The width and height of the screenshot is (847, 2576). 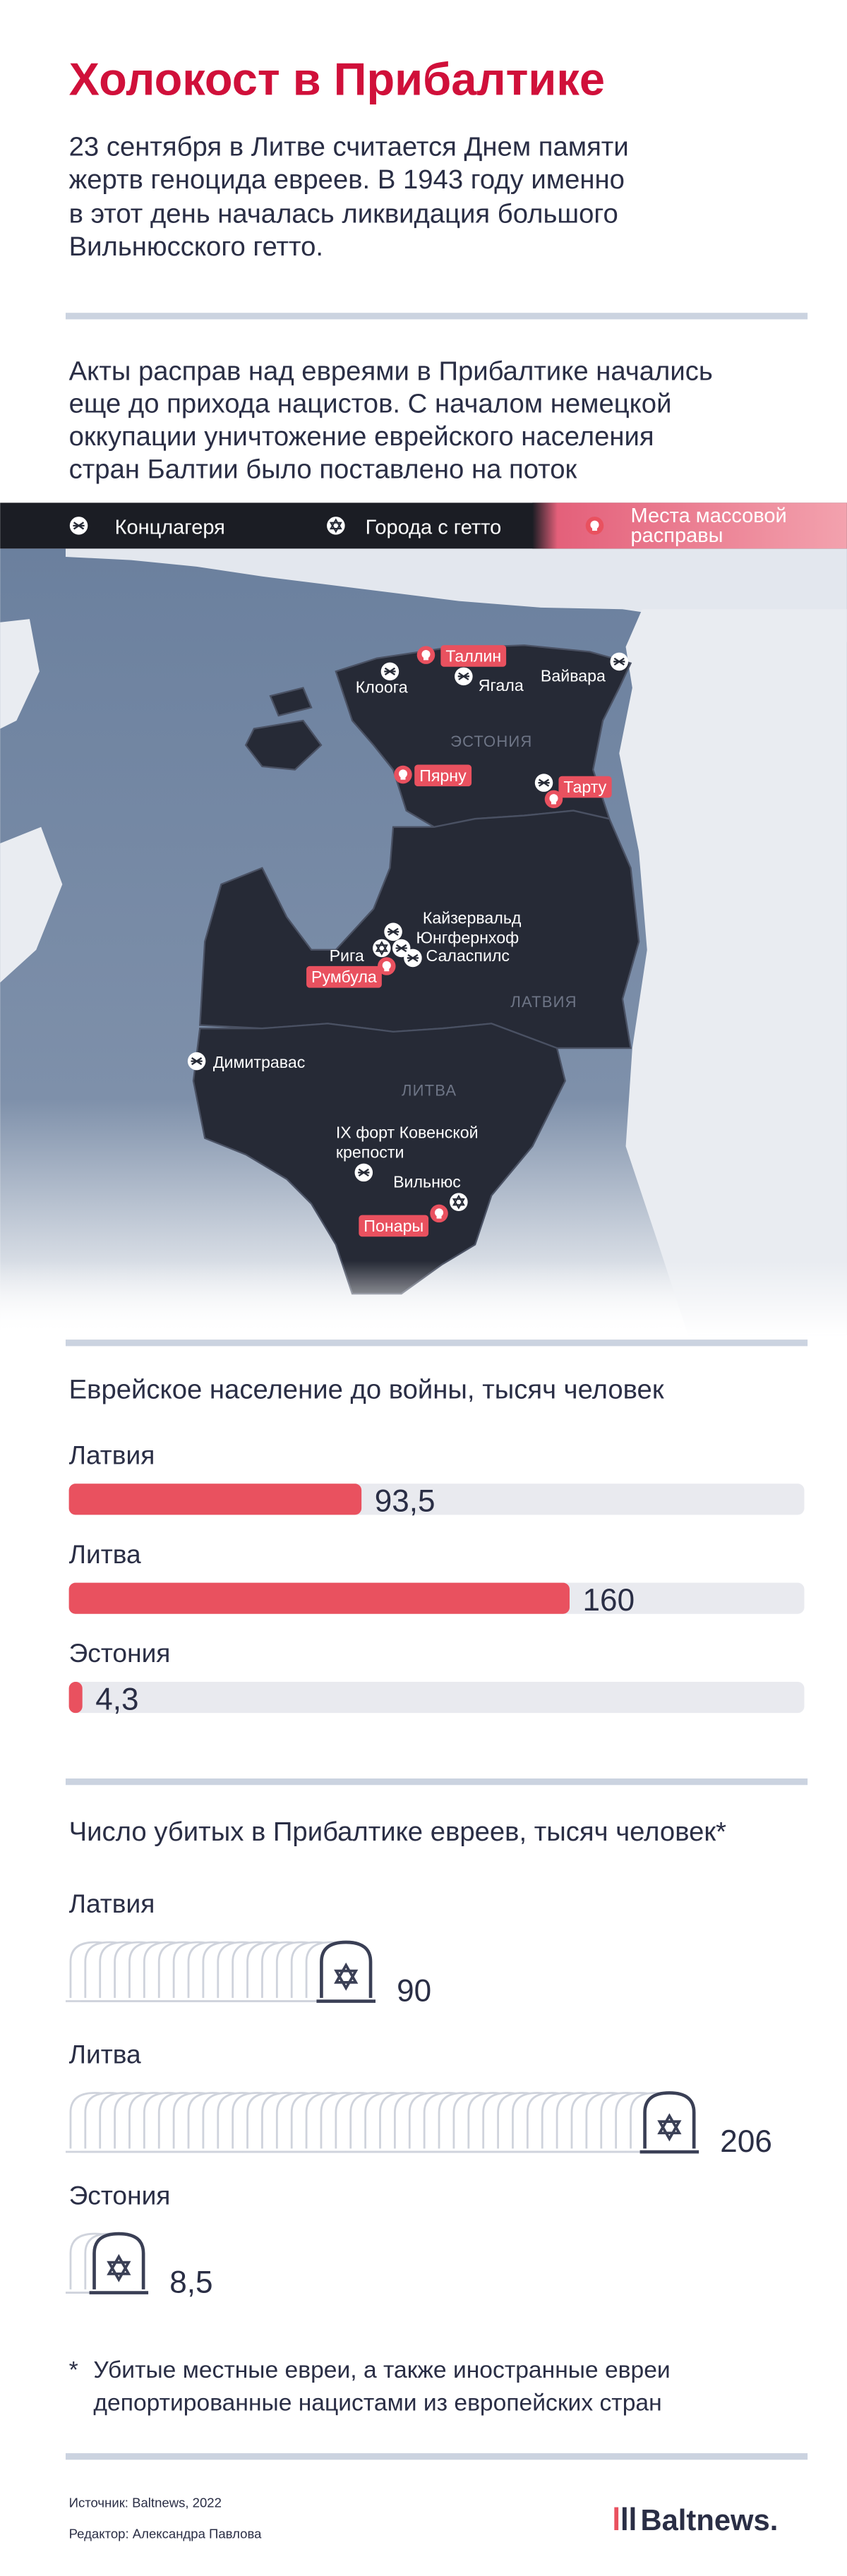 What do you see at coordinates (434, 527) in the screenshot?
I see `legend-label: Города с гетто` at bounding box center [434, 527].